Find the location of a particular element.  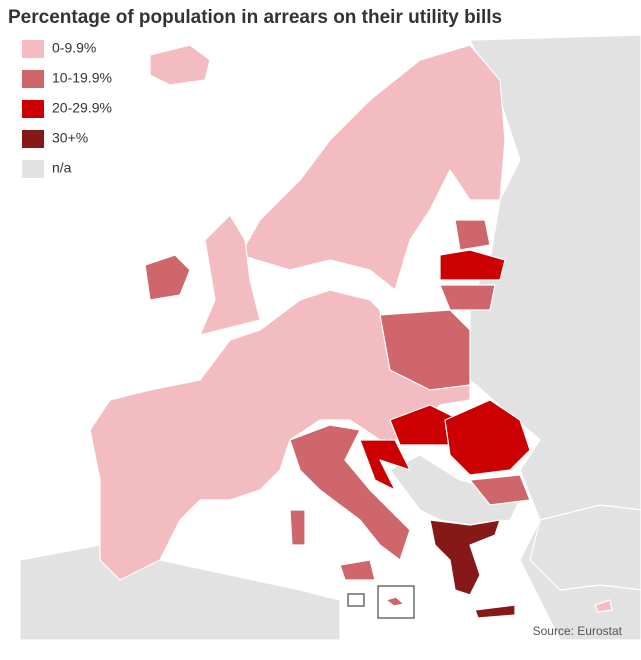

source: Source: Eurostat is located at coordinates (578, 631).